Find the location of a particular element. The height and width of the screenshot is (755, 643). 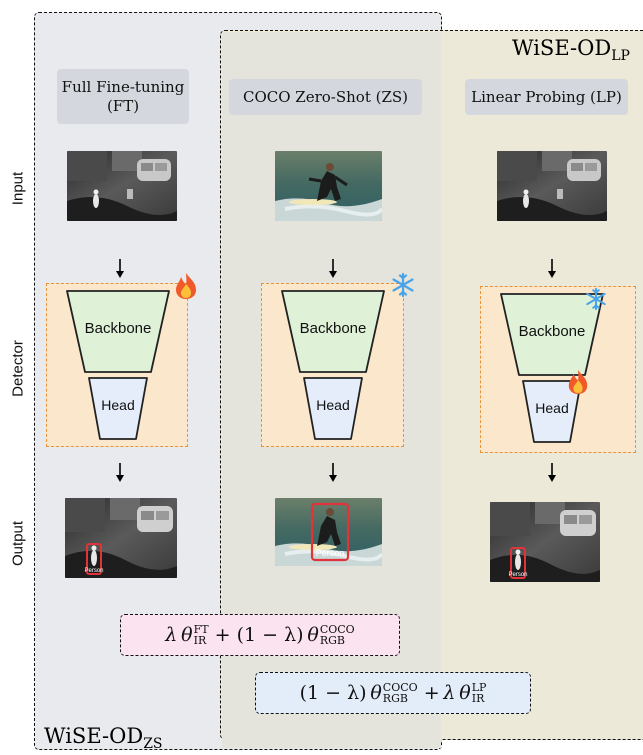

column-header-ft: Full Fine-tuning (FT) is located at coordinates (123, 96).